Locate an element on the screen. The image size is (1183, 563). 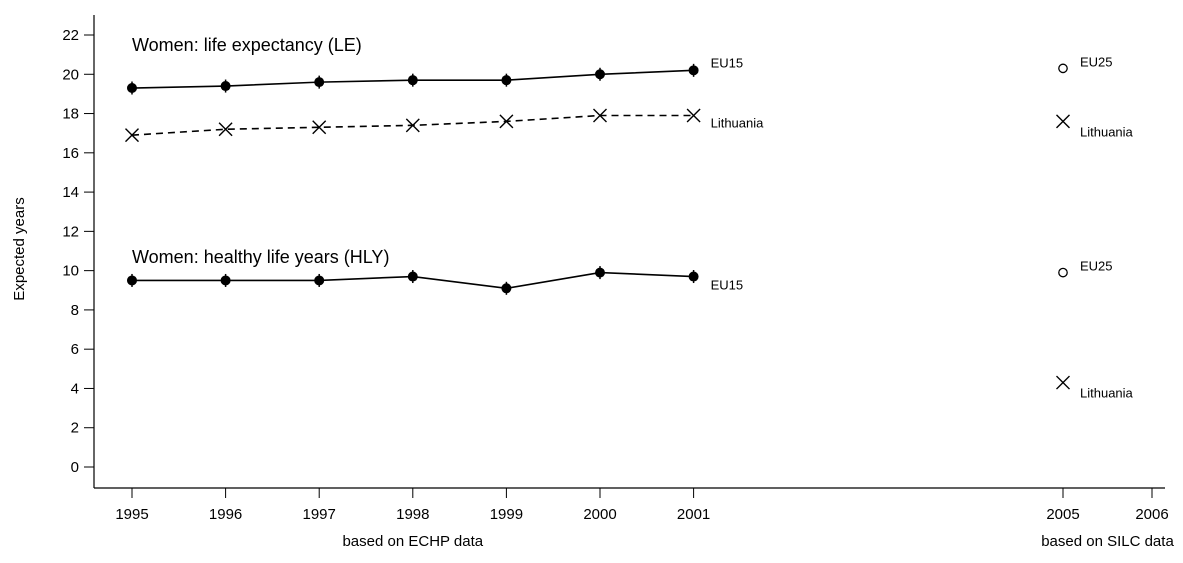
y-tick-label: 16 is located at coordinates (70, 153).